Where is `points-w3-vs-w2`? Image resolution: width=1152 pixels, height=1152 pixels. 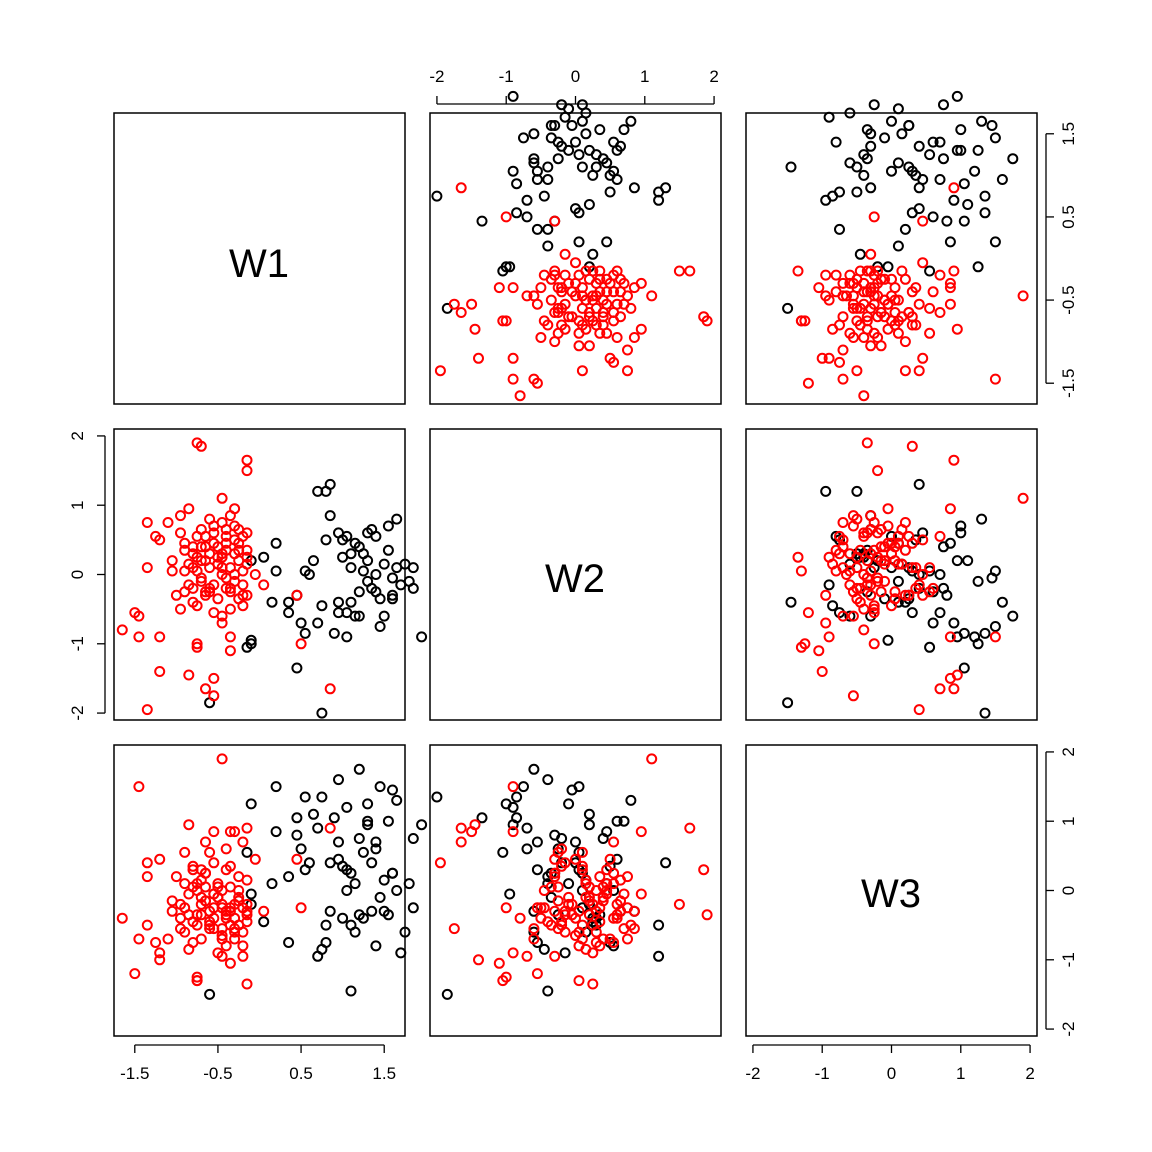
points-w3-vs-w2 is located at coordinates (572, 876).